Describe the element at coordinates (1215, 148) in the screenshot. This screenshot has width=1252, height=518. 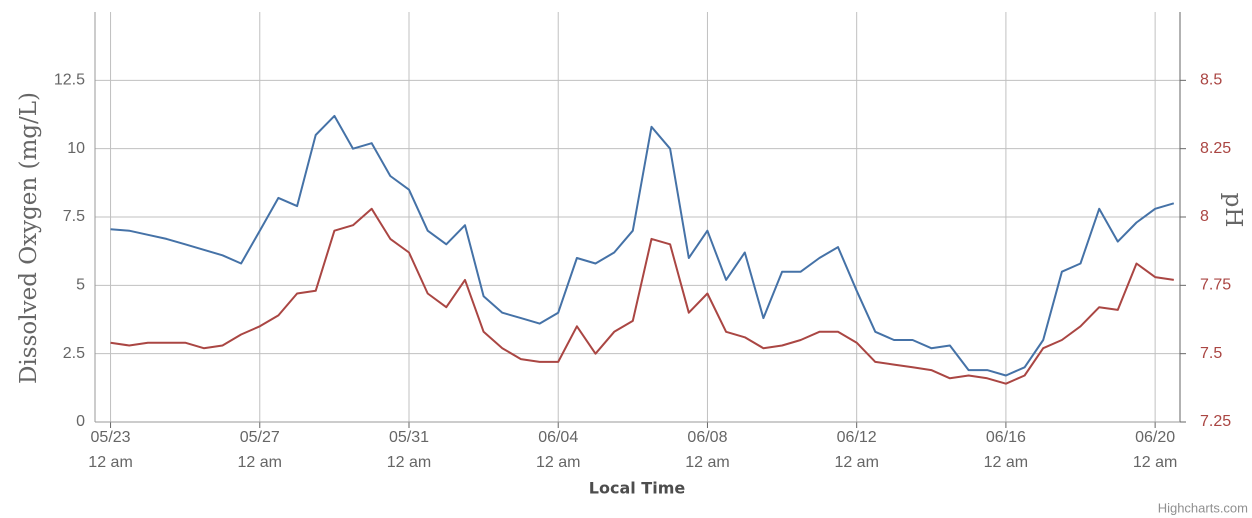
I see `y2-tick-label: 8.25` at that location.